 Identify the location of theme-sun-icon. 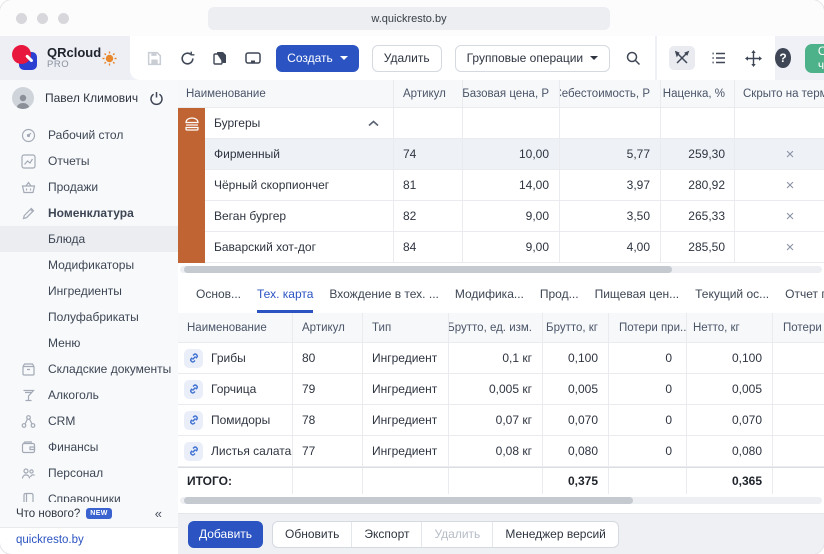
(109, 58).